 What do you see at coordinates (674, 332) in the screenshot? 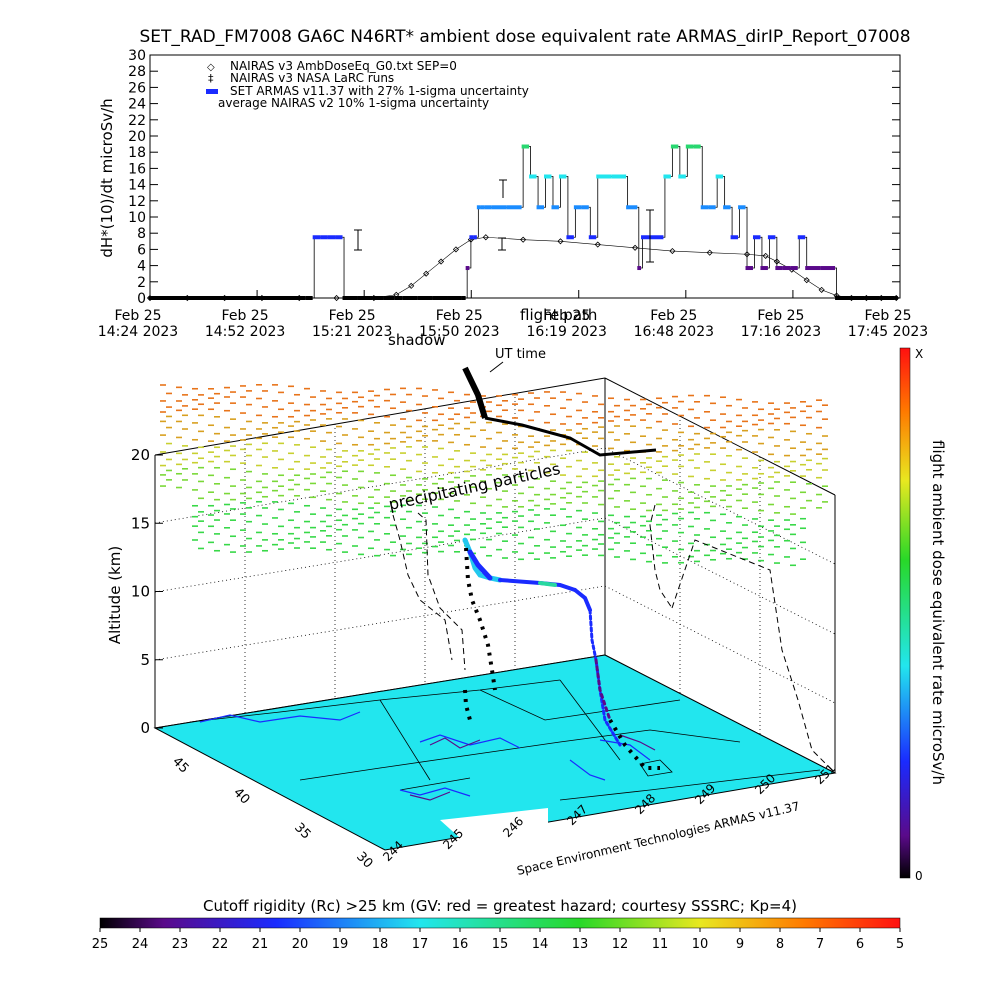
I see `x-tick-time: 16:48 2023` at bounding box center [674, 332].